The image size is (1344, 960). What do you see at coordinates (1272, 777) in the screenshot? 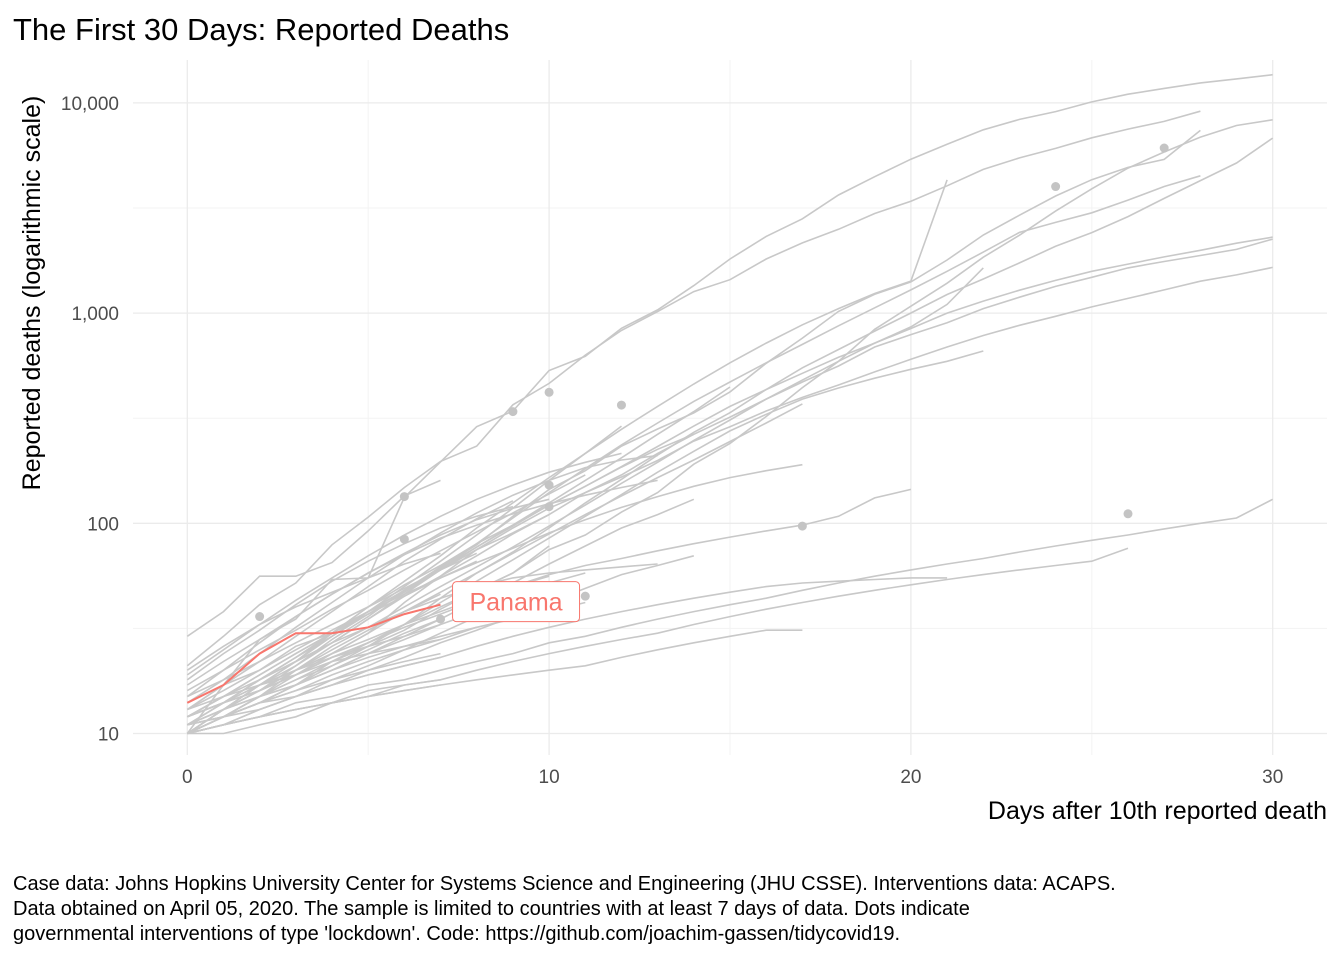
I see `x-tick-label: 30` at bounding box center [1272, 777].